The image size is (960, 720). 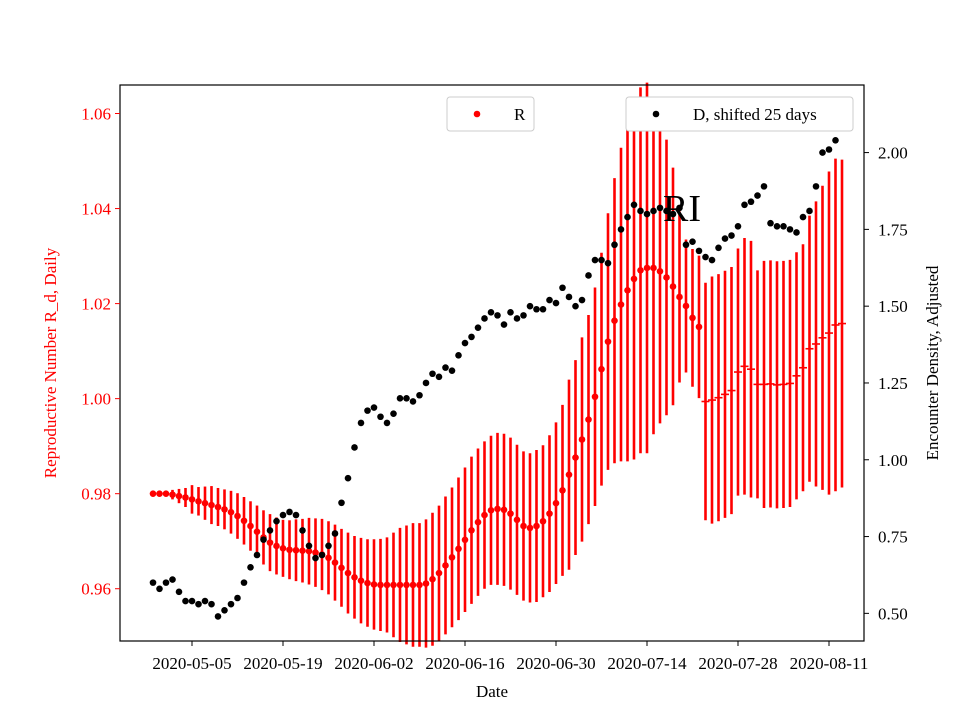 I want to click on legend-r-box, so click(x=490, y=114).